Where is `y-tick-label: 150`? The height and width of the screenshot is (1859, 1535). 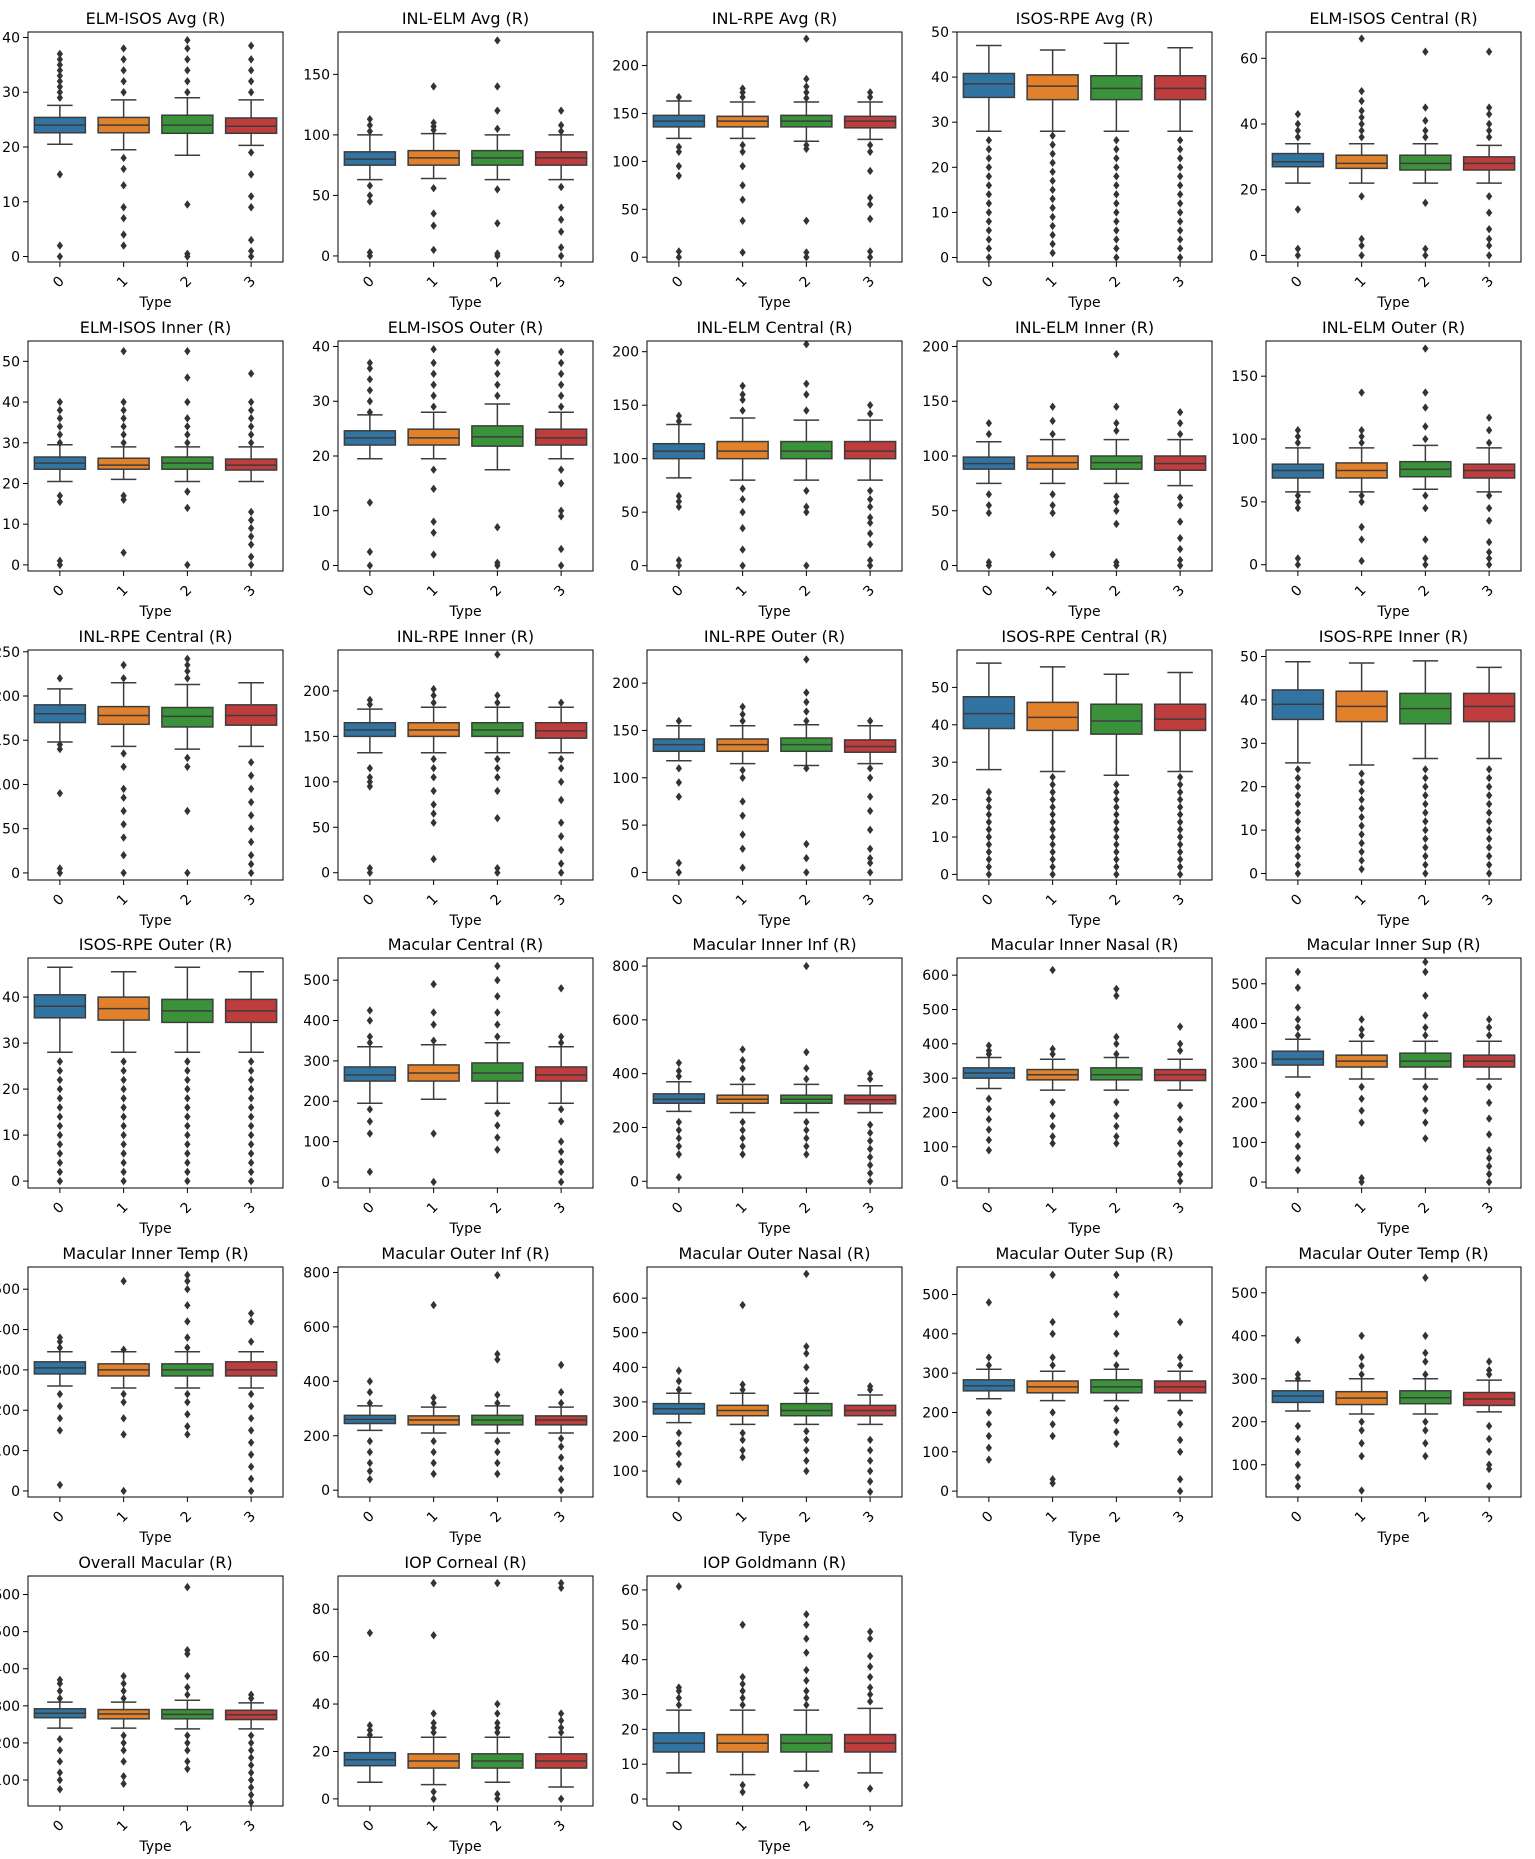 y-tick-label: 150 is located at coordinates (625, 114).